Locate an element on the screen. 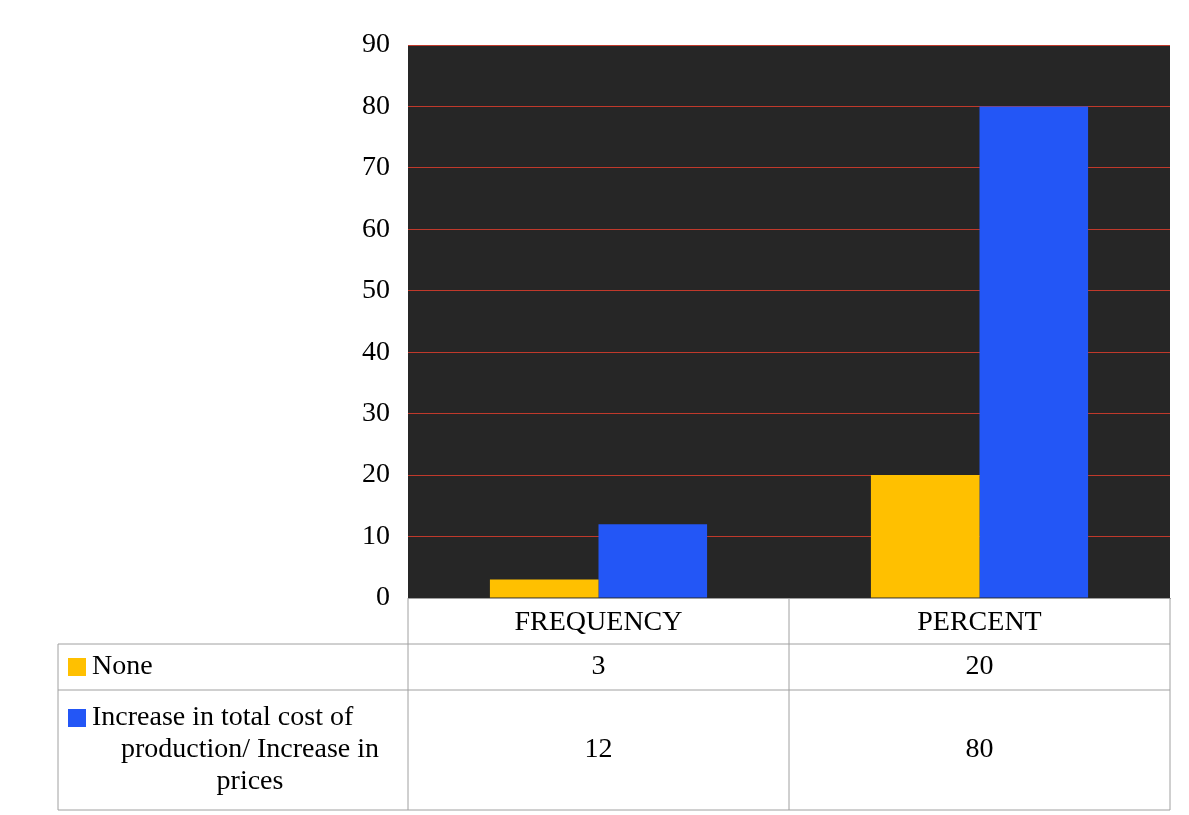 This screenshot has width=1189, height=815. y-tick-label: 20 is located at coordinates (376, 473).